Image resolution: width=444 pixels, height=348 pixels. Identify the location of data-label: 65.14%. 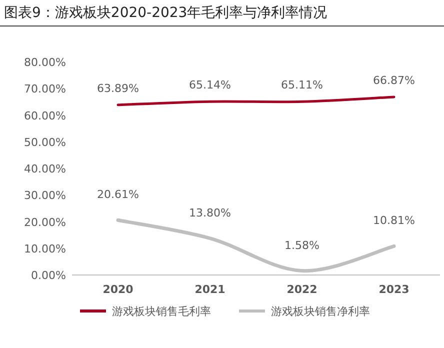
(210, 85).